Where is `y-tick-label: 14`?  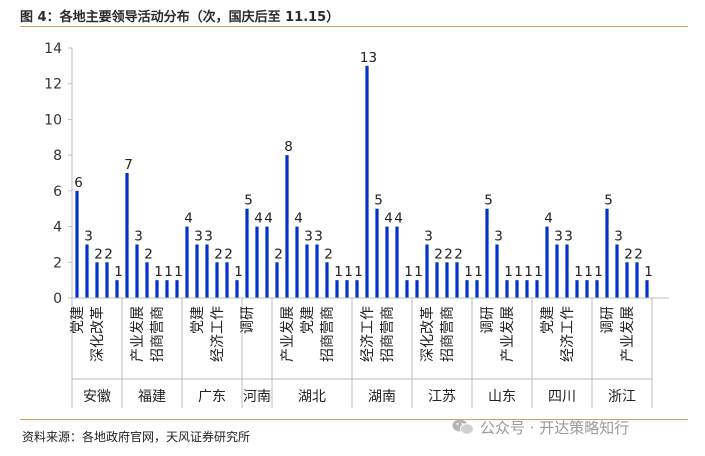 y-tick-label: 14 is located at coordinates (53, 49).